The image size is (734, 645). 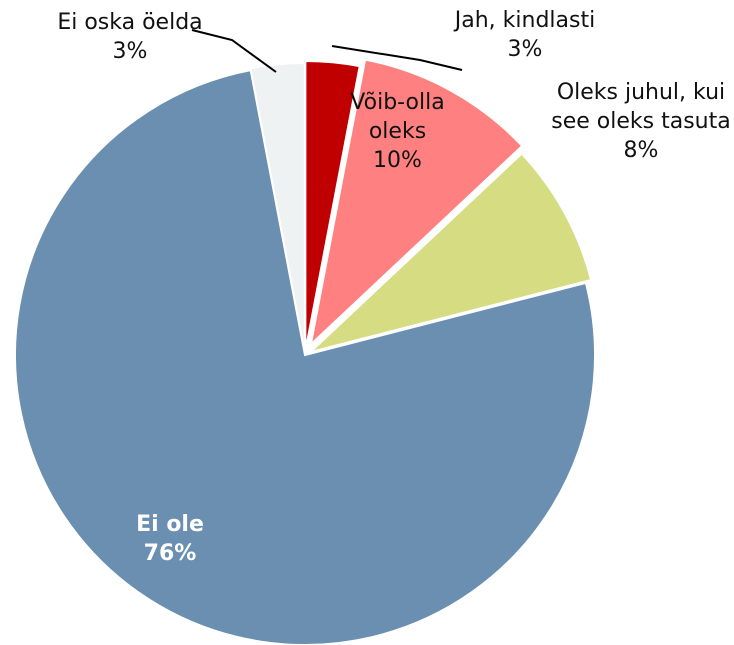 I want to click on category-name: Ei ole, so click(x=170, y=524).